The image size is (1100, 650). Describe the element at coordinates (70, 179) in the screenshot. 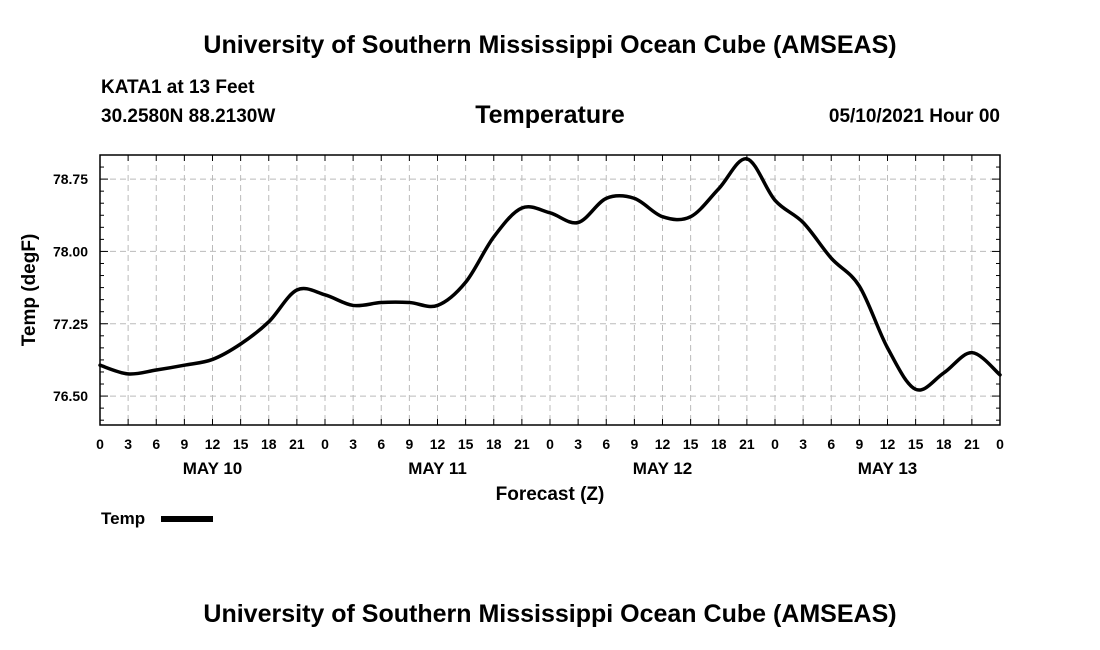

I see `y-tick-label: 78.75` at that location.